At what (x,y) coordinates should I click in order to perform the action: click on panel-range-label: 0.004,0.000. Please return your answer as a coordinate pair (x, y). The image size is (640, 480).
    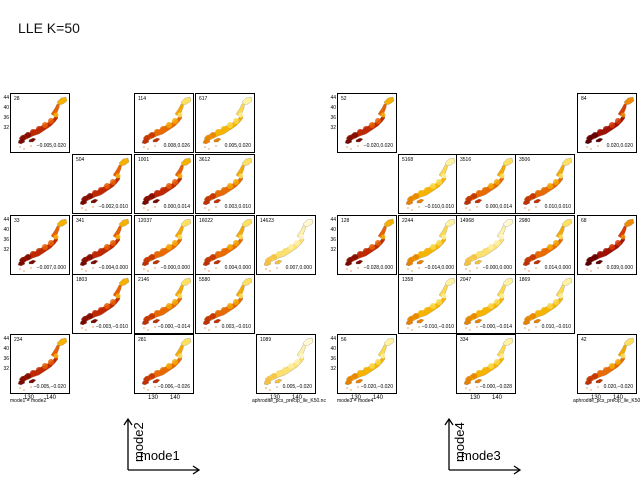
    Looking at the image, I should click on (237, 268).